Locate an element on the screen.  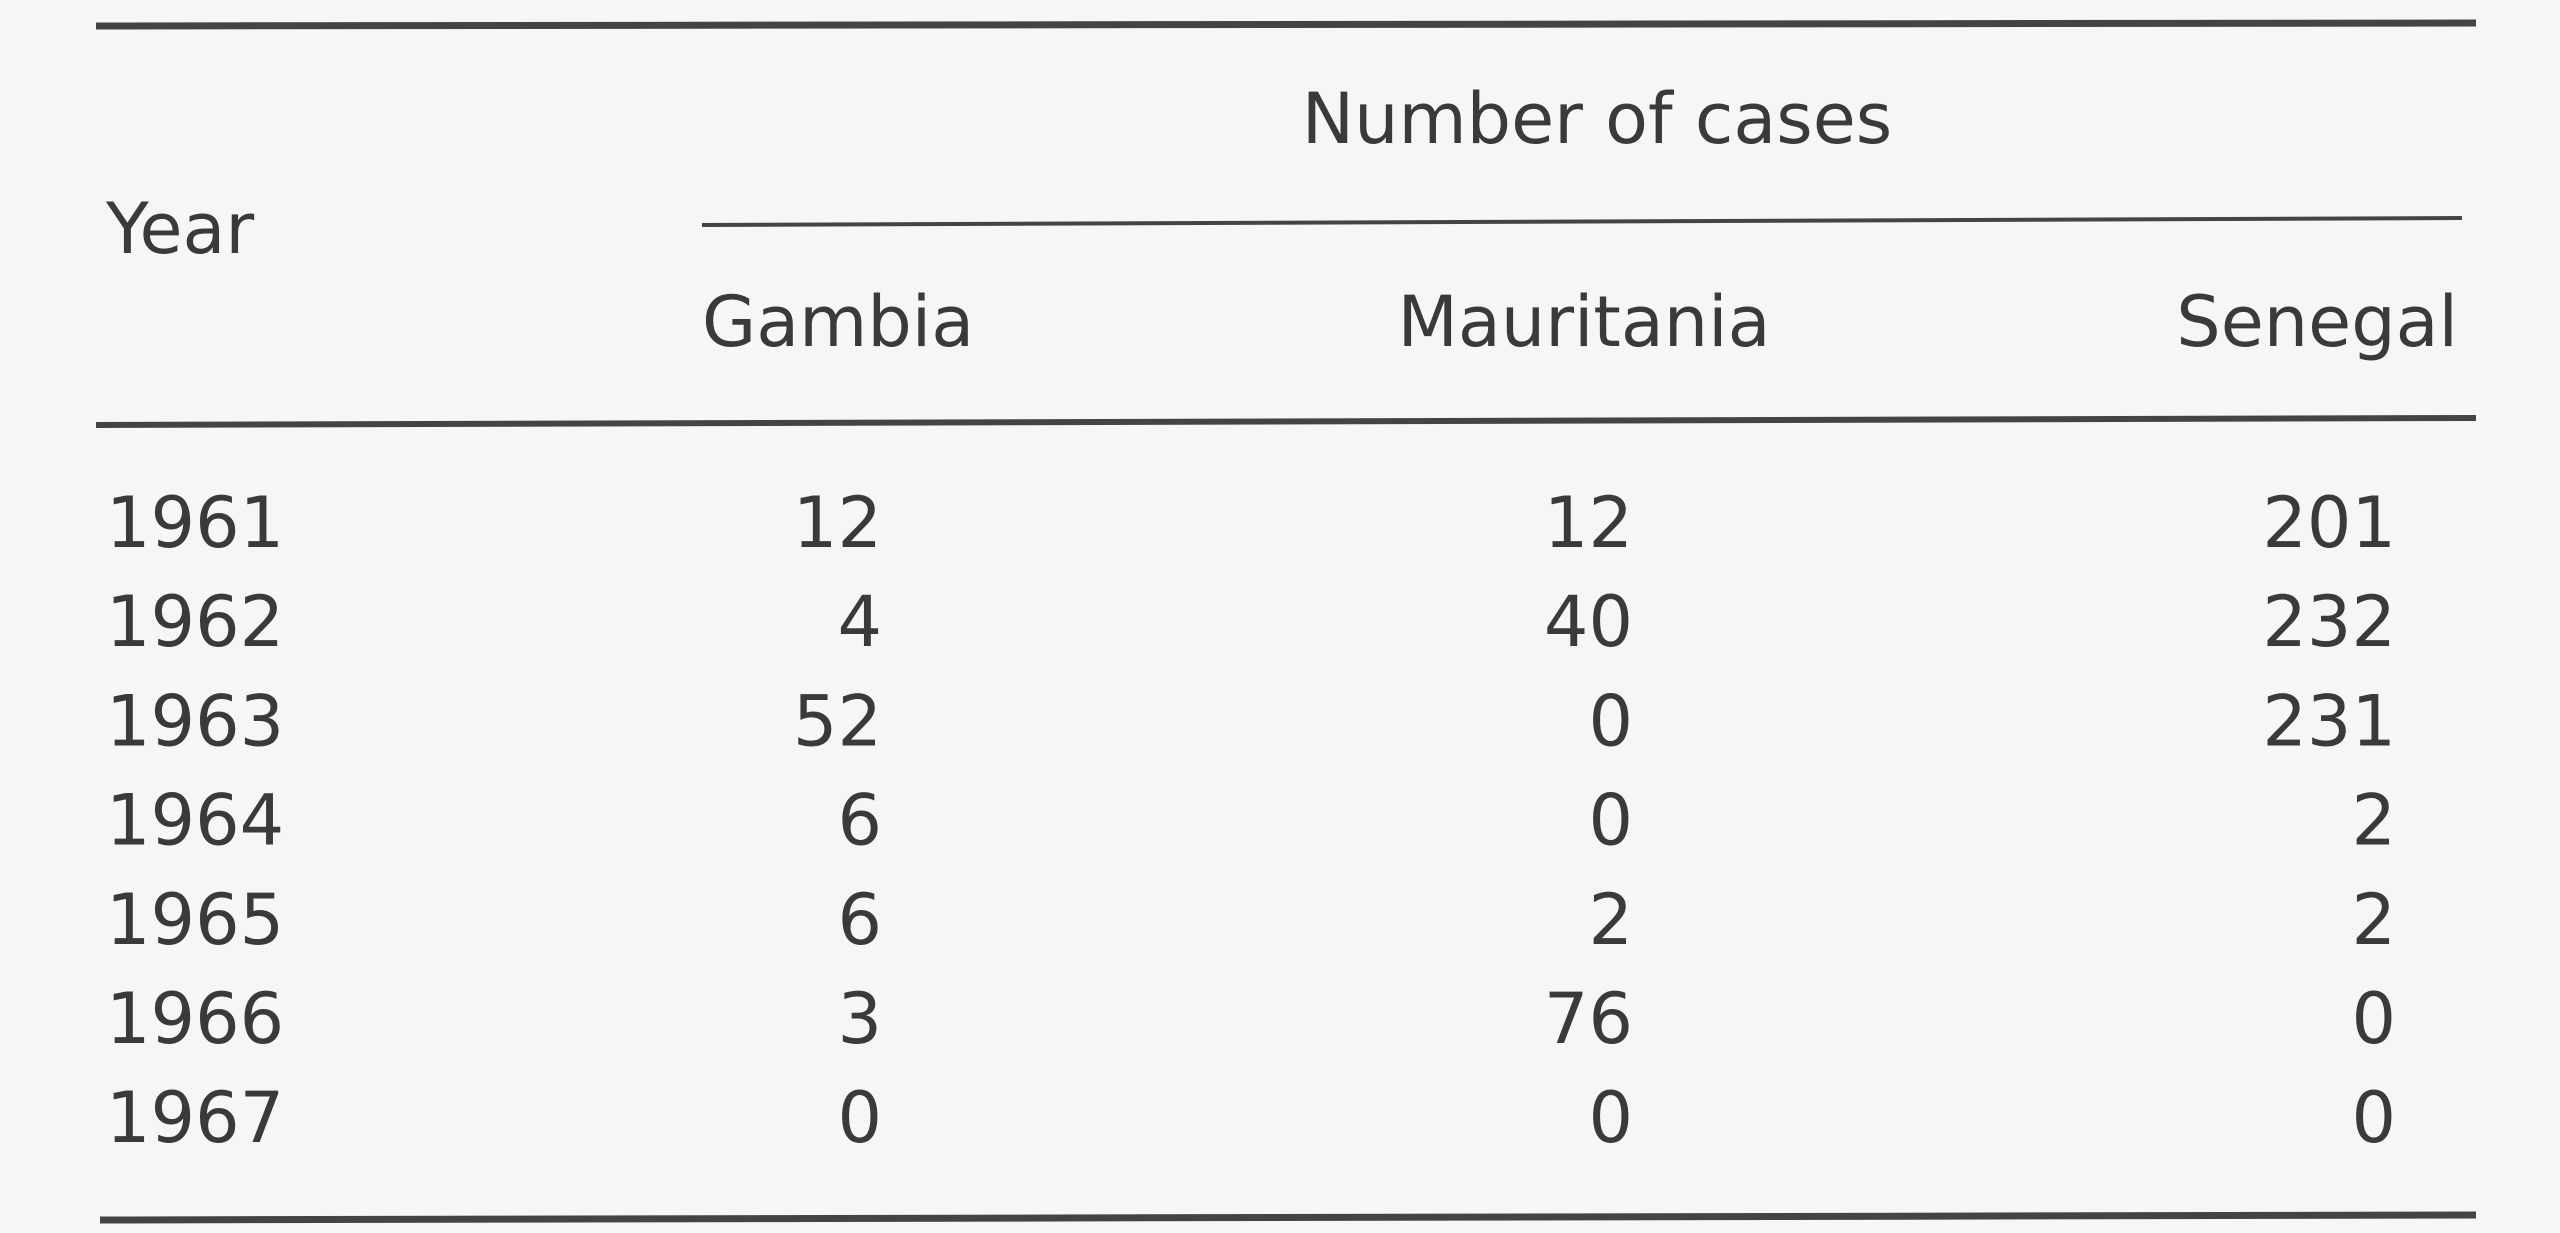
header-rule is located at coordinates (1286, 421).